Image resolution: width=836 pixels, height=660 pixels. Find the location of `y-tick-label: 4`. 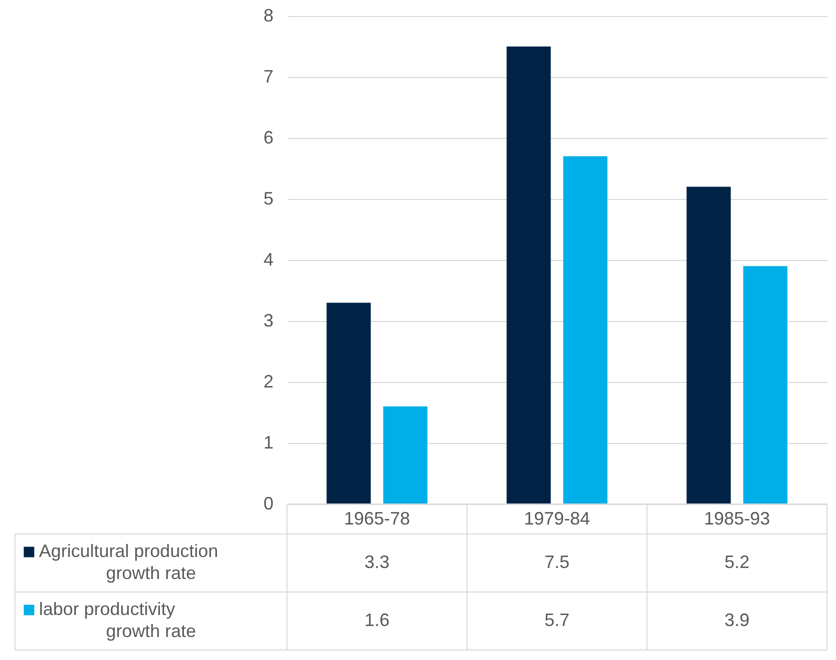

y-tick-label: 4 is located at coordinates (268, 260).